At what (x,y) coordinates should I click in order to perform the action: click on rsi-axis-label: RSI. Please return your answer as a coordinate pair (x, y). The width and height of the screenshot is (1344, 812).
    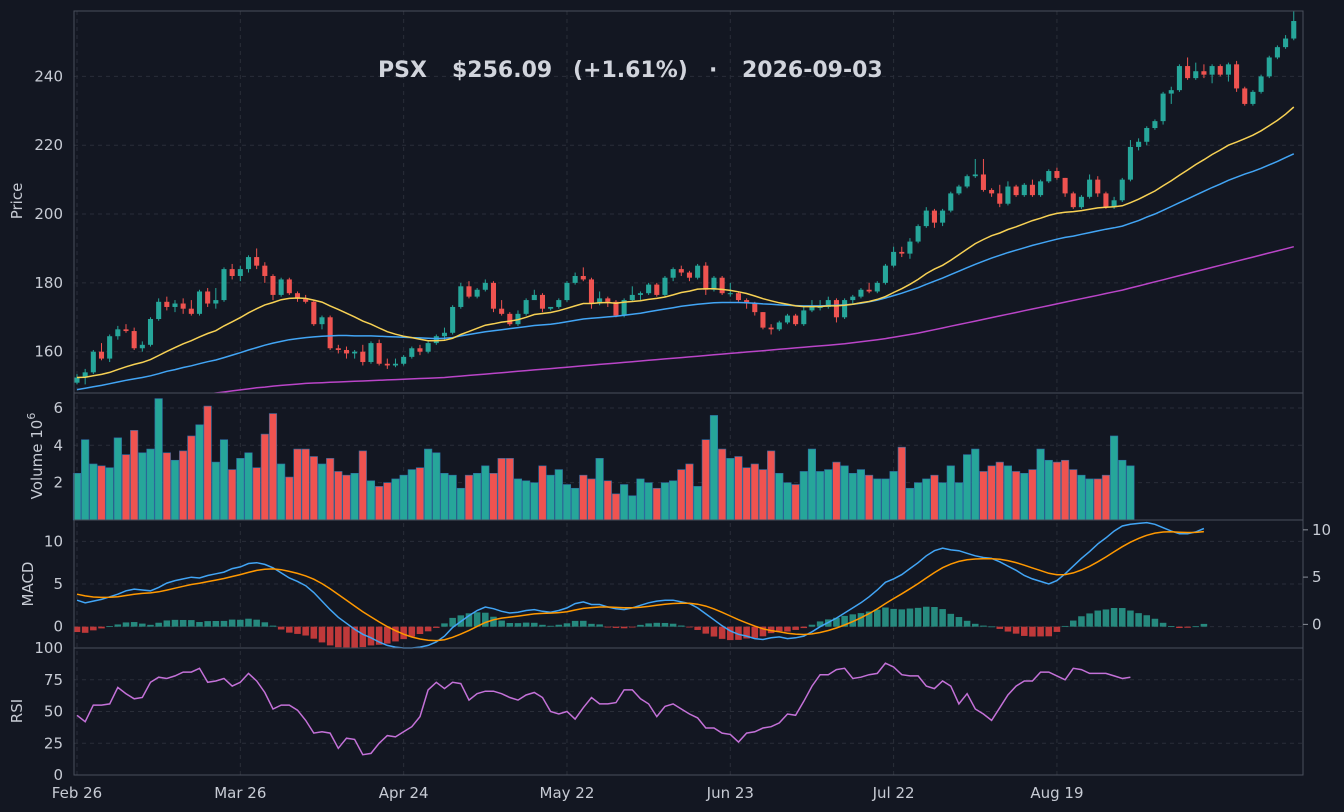
    Looking at the image, I should click on (17, 711).